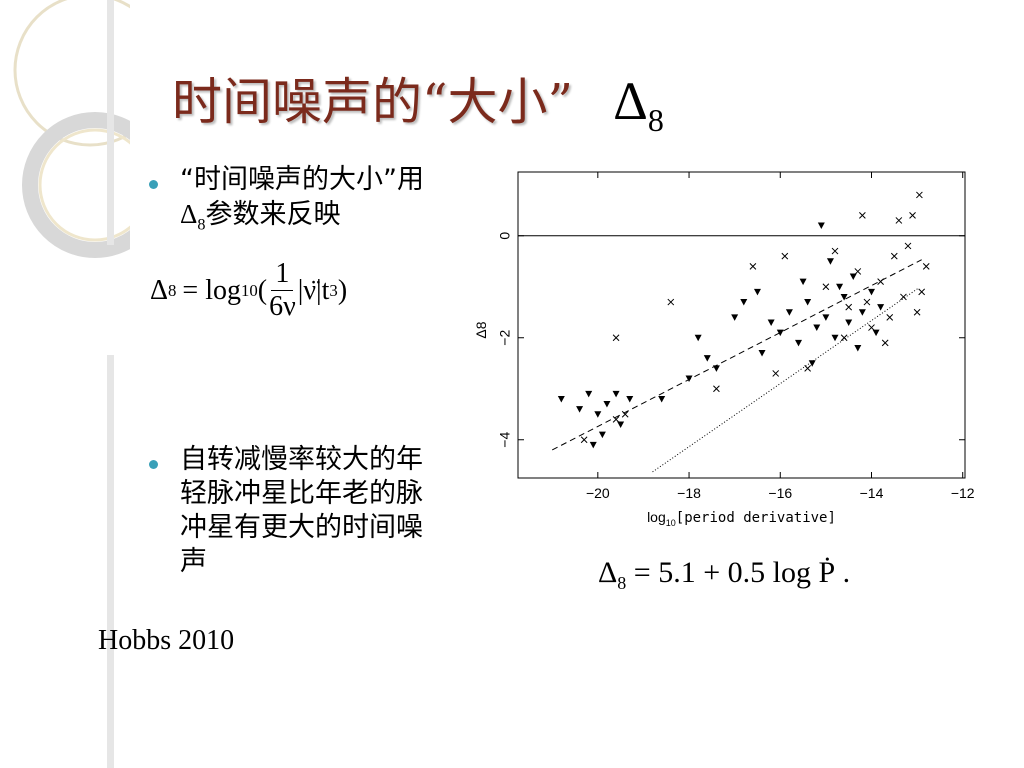  I want to click on formula-part: |ν̈|t, so click(313, 290).